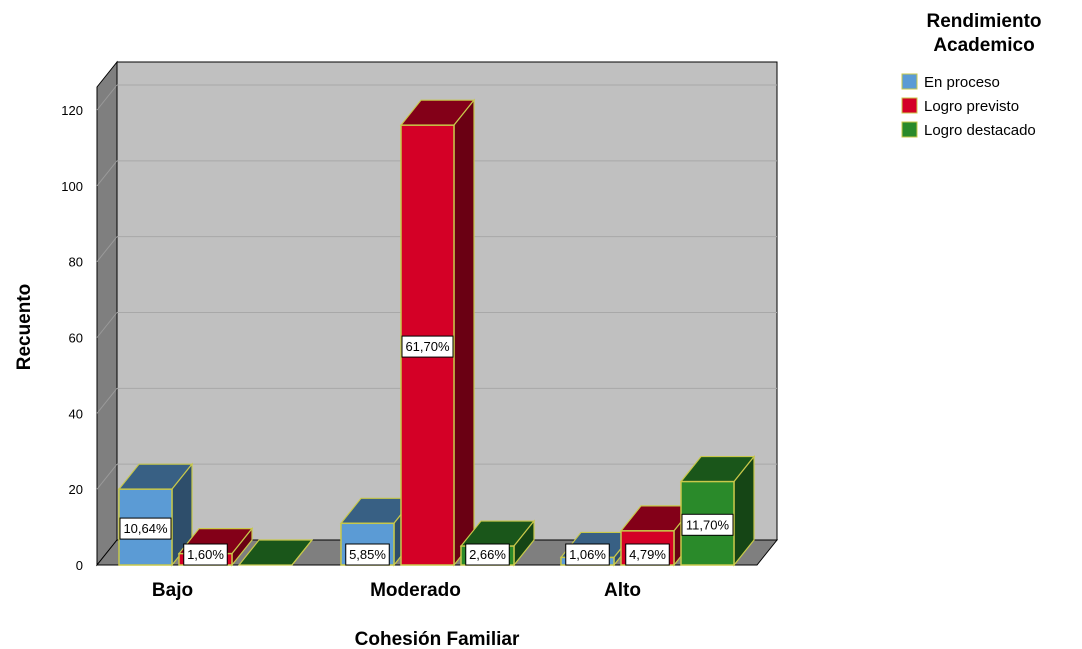 This screenshot has width=1082, height=649. What do you see at coordinates (415, 590) in the screenshot?
I see `category-label: Moderado` at bounding box center [415, 590].